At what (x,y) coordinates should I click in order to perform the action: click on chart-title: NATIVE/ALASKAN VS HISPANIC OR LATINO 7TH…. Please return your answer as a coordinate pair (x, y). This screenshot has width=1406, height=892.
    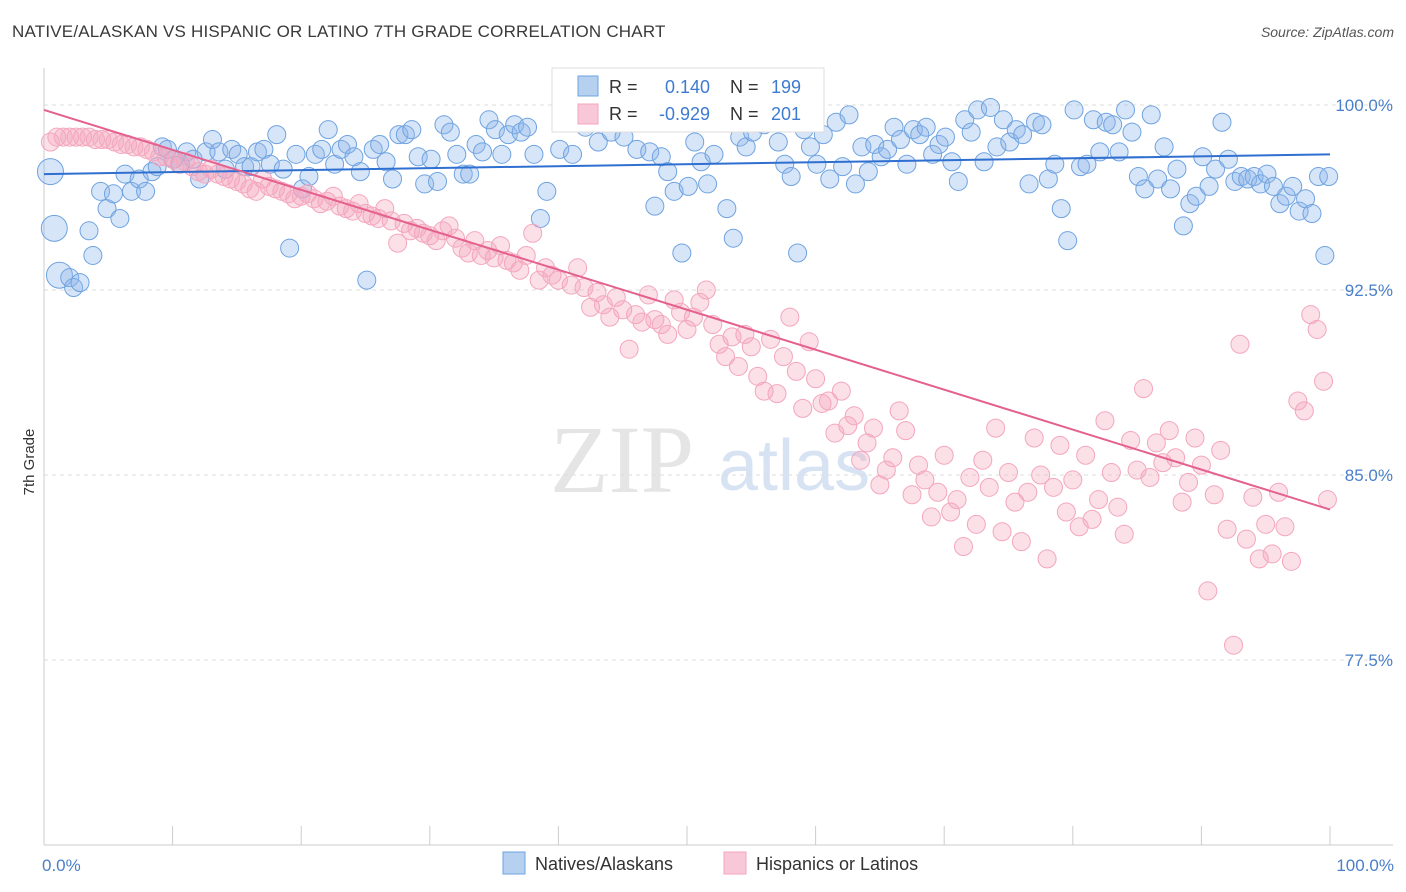
    Looking at the image, I should click on (339, 31).